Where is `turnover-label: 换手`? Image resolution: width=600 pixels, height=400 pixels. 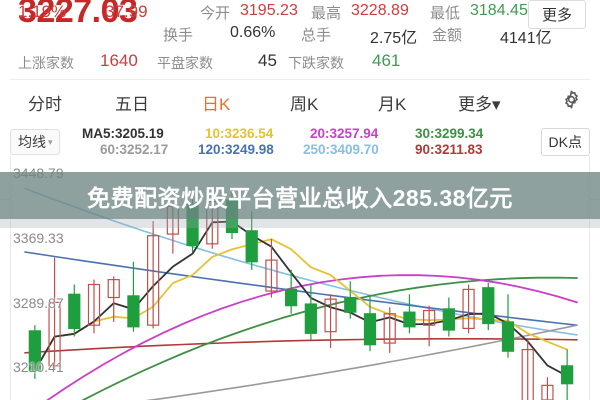 turnover-label: 换手 is located at coordinates (178, 35).